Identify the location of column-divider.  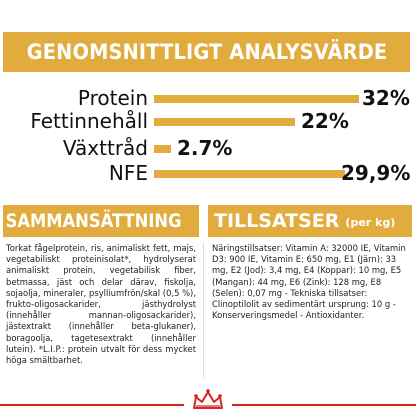
(204, 310).